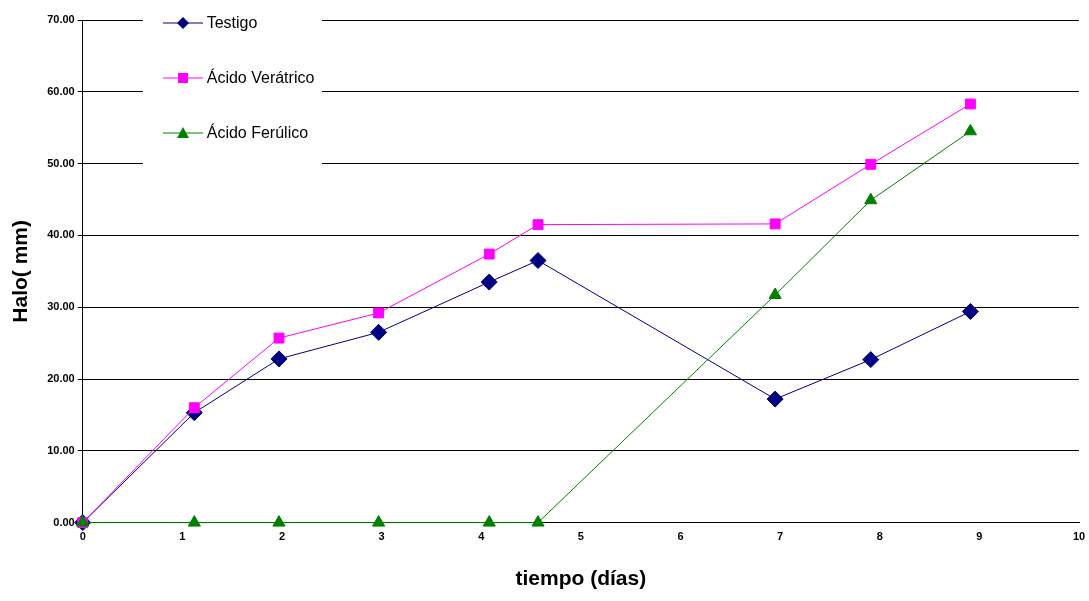 This screenshot has width=1089, height=601. What do you see at coordinates (257, 133) in the screenshot?
I see `legend-label: Ácido Ferúlico` at bounding box center [257, 133].